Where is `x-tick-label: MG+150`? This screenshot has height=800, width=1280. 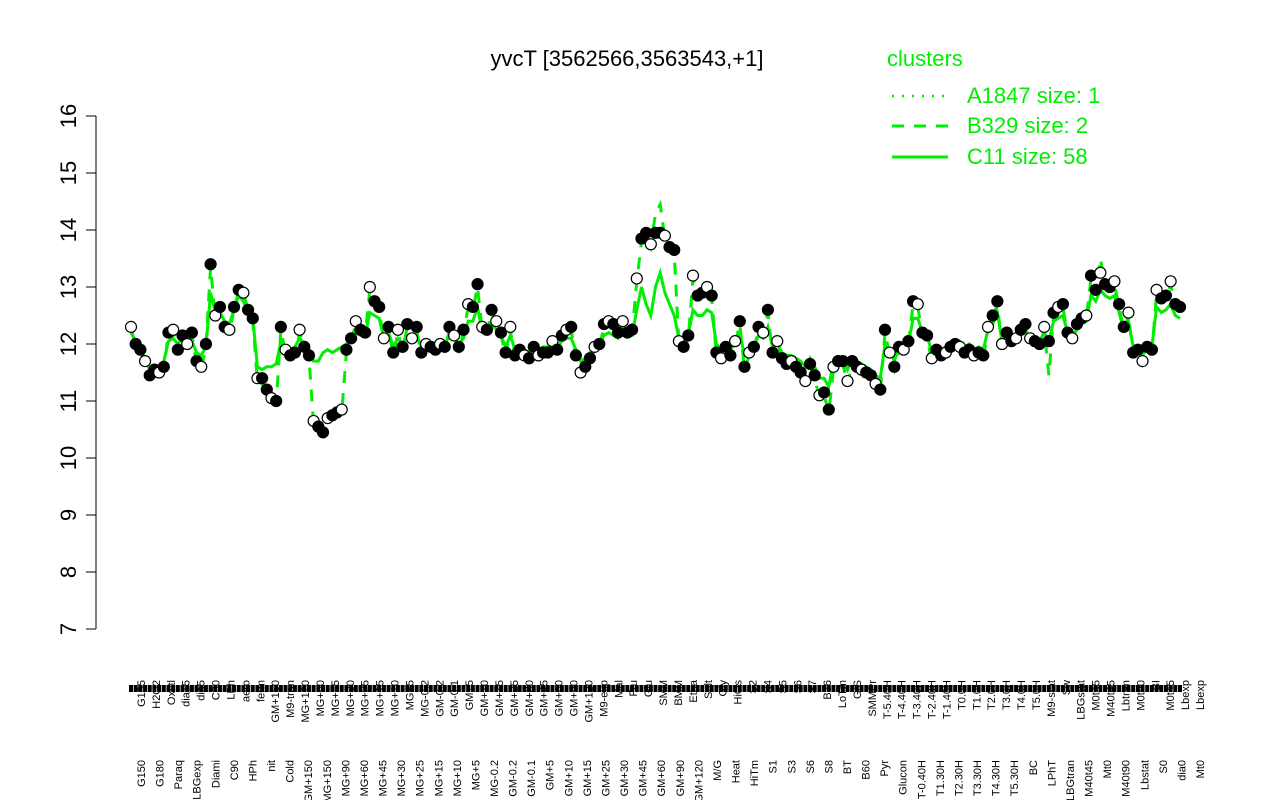
x-tick-label: MG+150 is located at coordinates (328, 780).